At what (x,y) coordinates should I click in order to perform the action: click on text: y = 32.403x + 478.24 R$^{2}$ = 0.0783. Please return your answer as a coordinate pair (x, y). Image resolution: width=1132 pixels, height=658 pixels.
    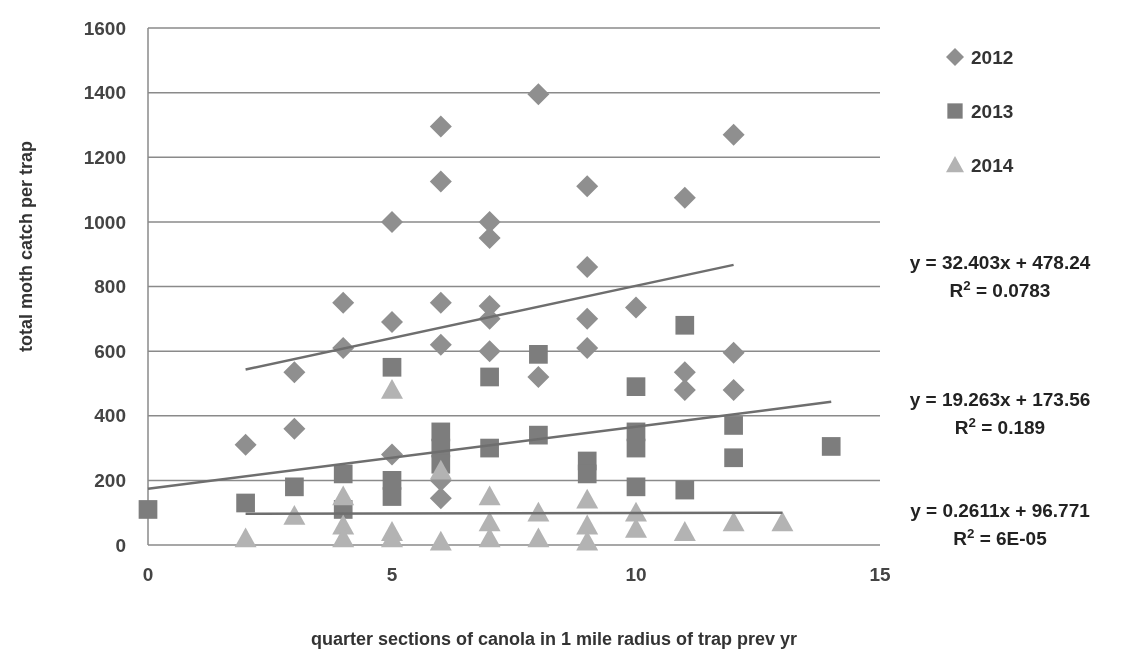
    Looking at the image, I should click on (1000, 276).